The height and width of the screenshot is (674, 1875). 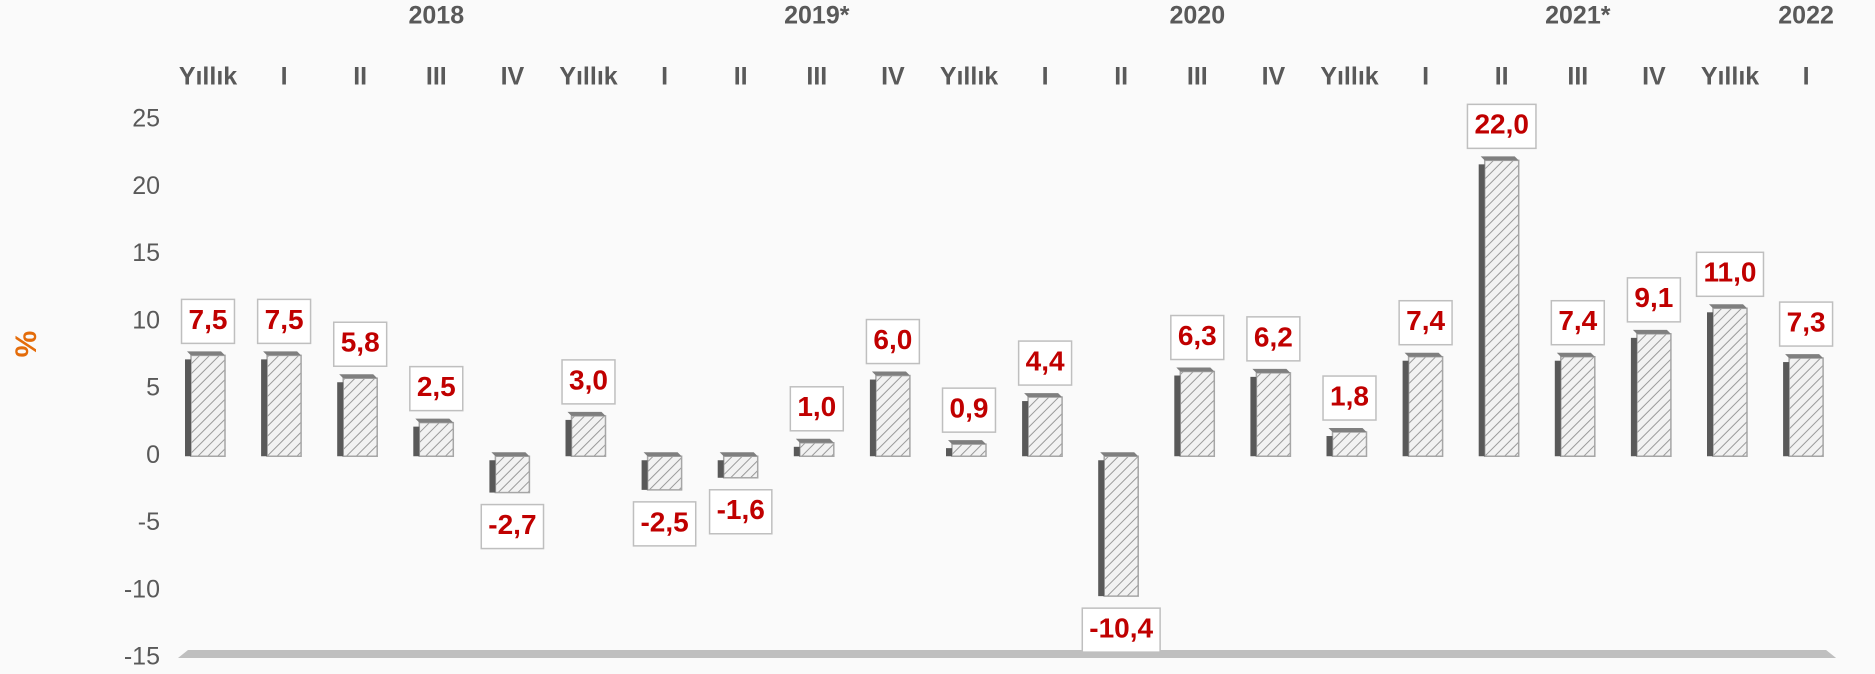 I want to click on floor, so click(x=1007, y=654).